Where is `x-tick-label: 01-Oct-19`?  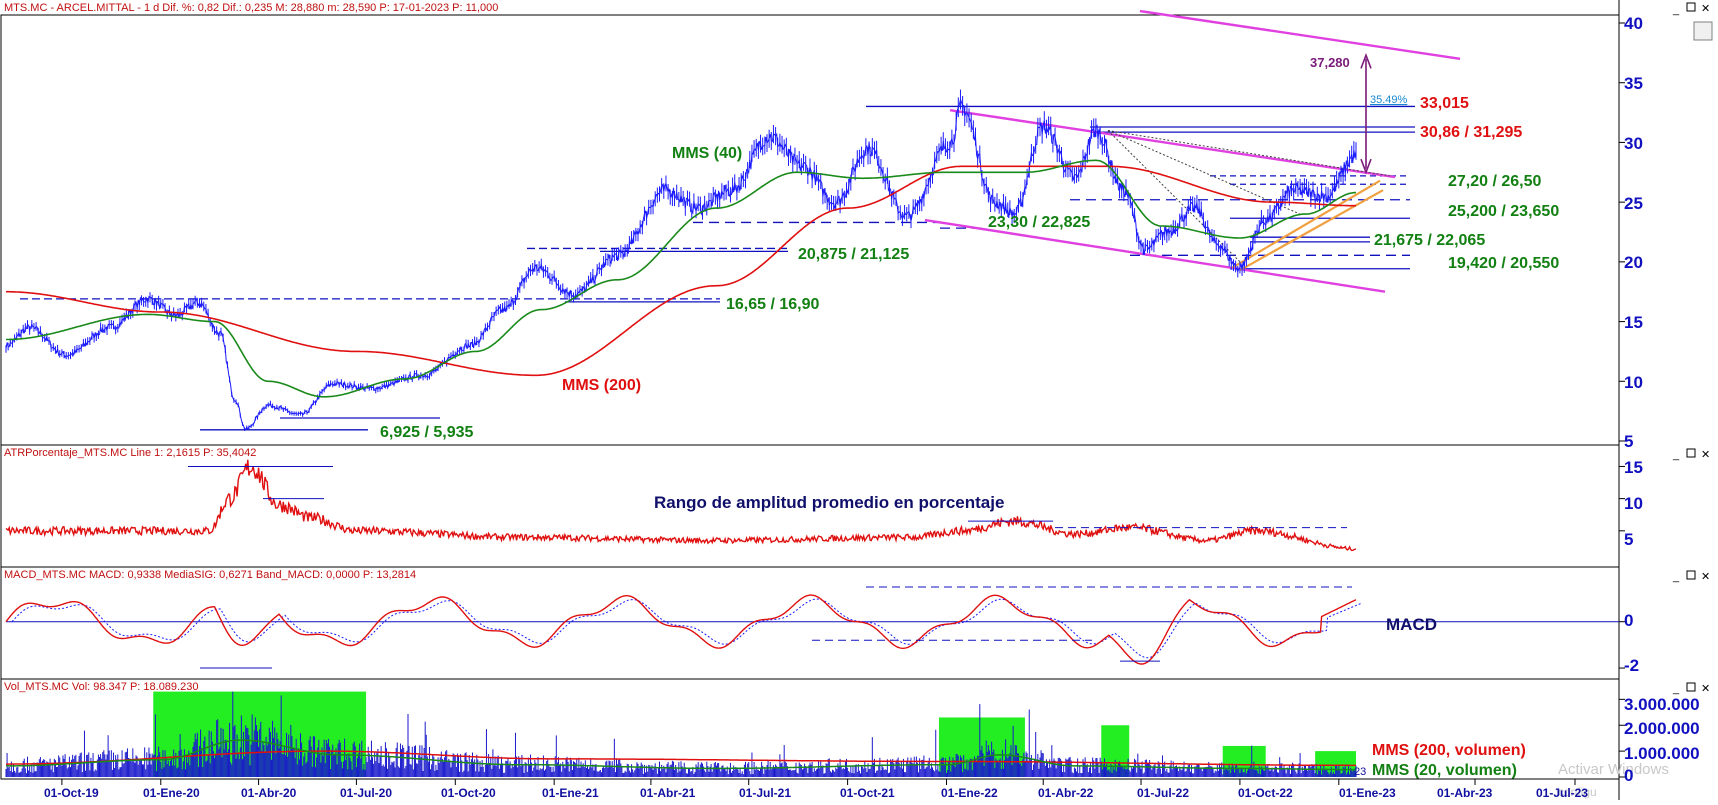 x-tick-label: 01-Oct-19 is located at coordinates (71, 793).